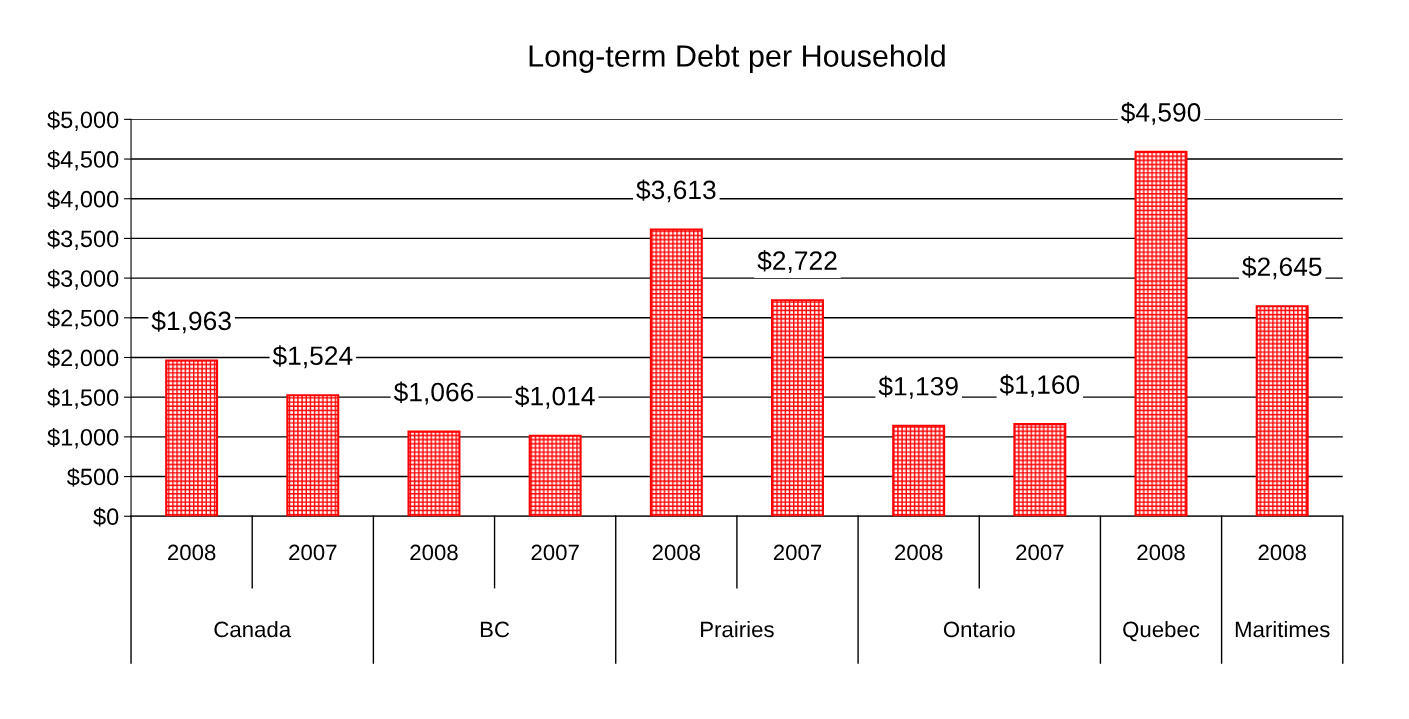 This screenshot has height=719, width=1409. I want to click on text: BC, so click(495, 629).